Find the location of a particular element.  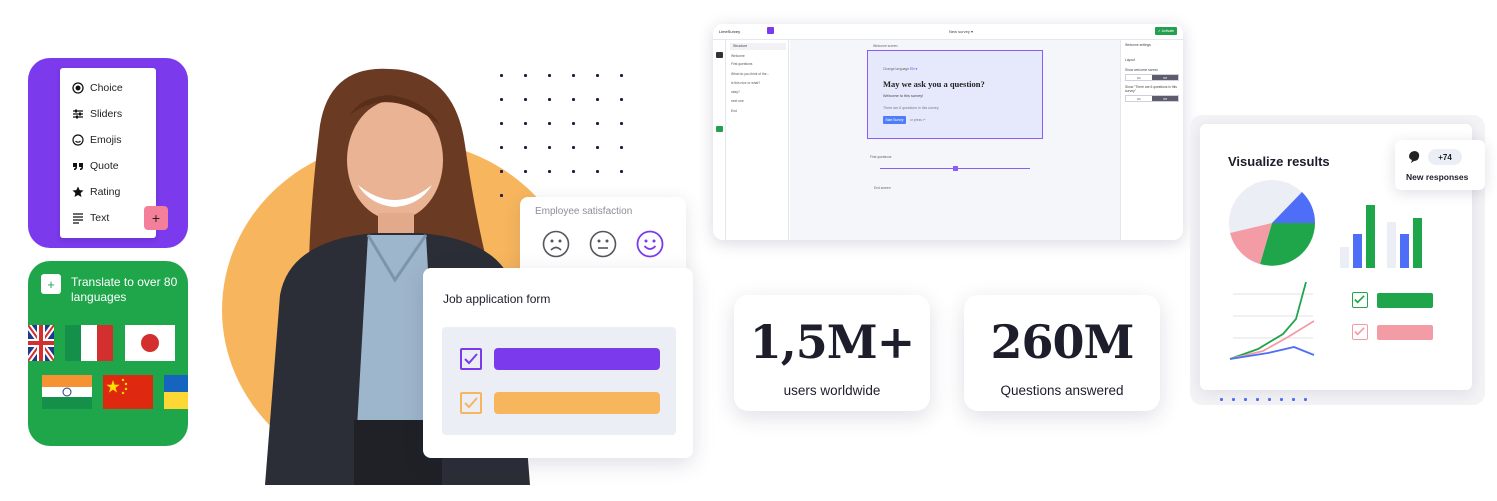

flag-china-icon is located at coordinates (128, 392).